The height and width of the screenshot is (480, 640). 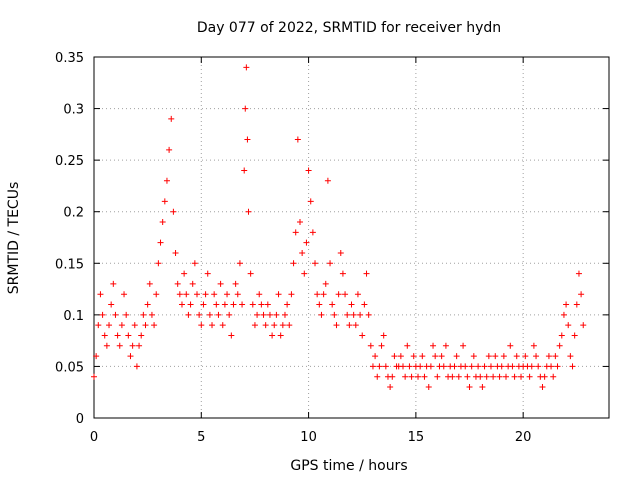 What do you see at coordinates (69, 58) in the screenshot?
I see `y-tick-label: 0.35` at bounding box center [69, 58].